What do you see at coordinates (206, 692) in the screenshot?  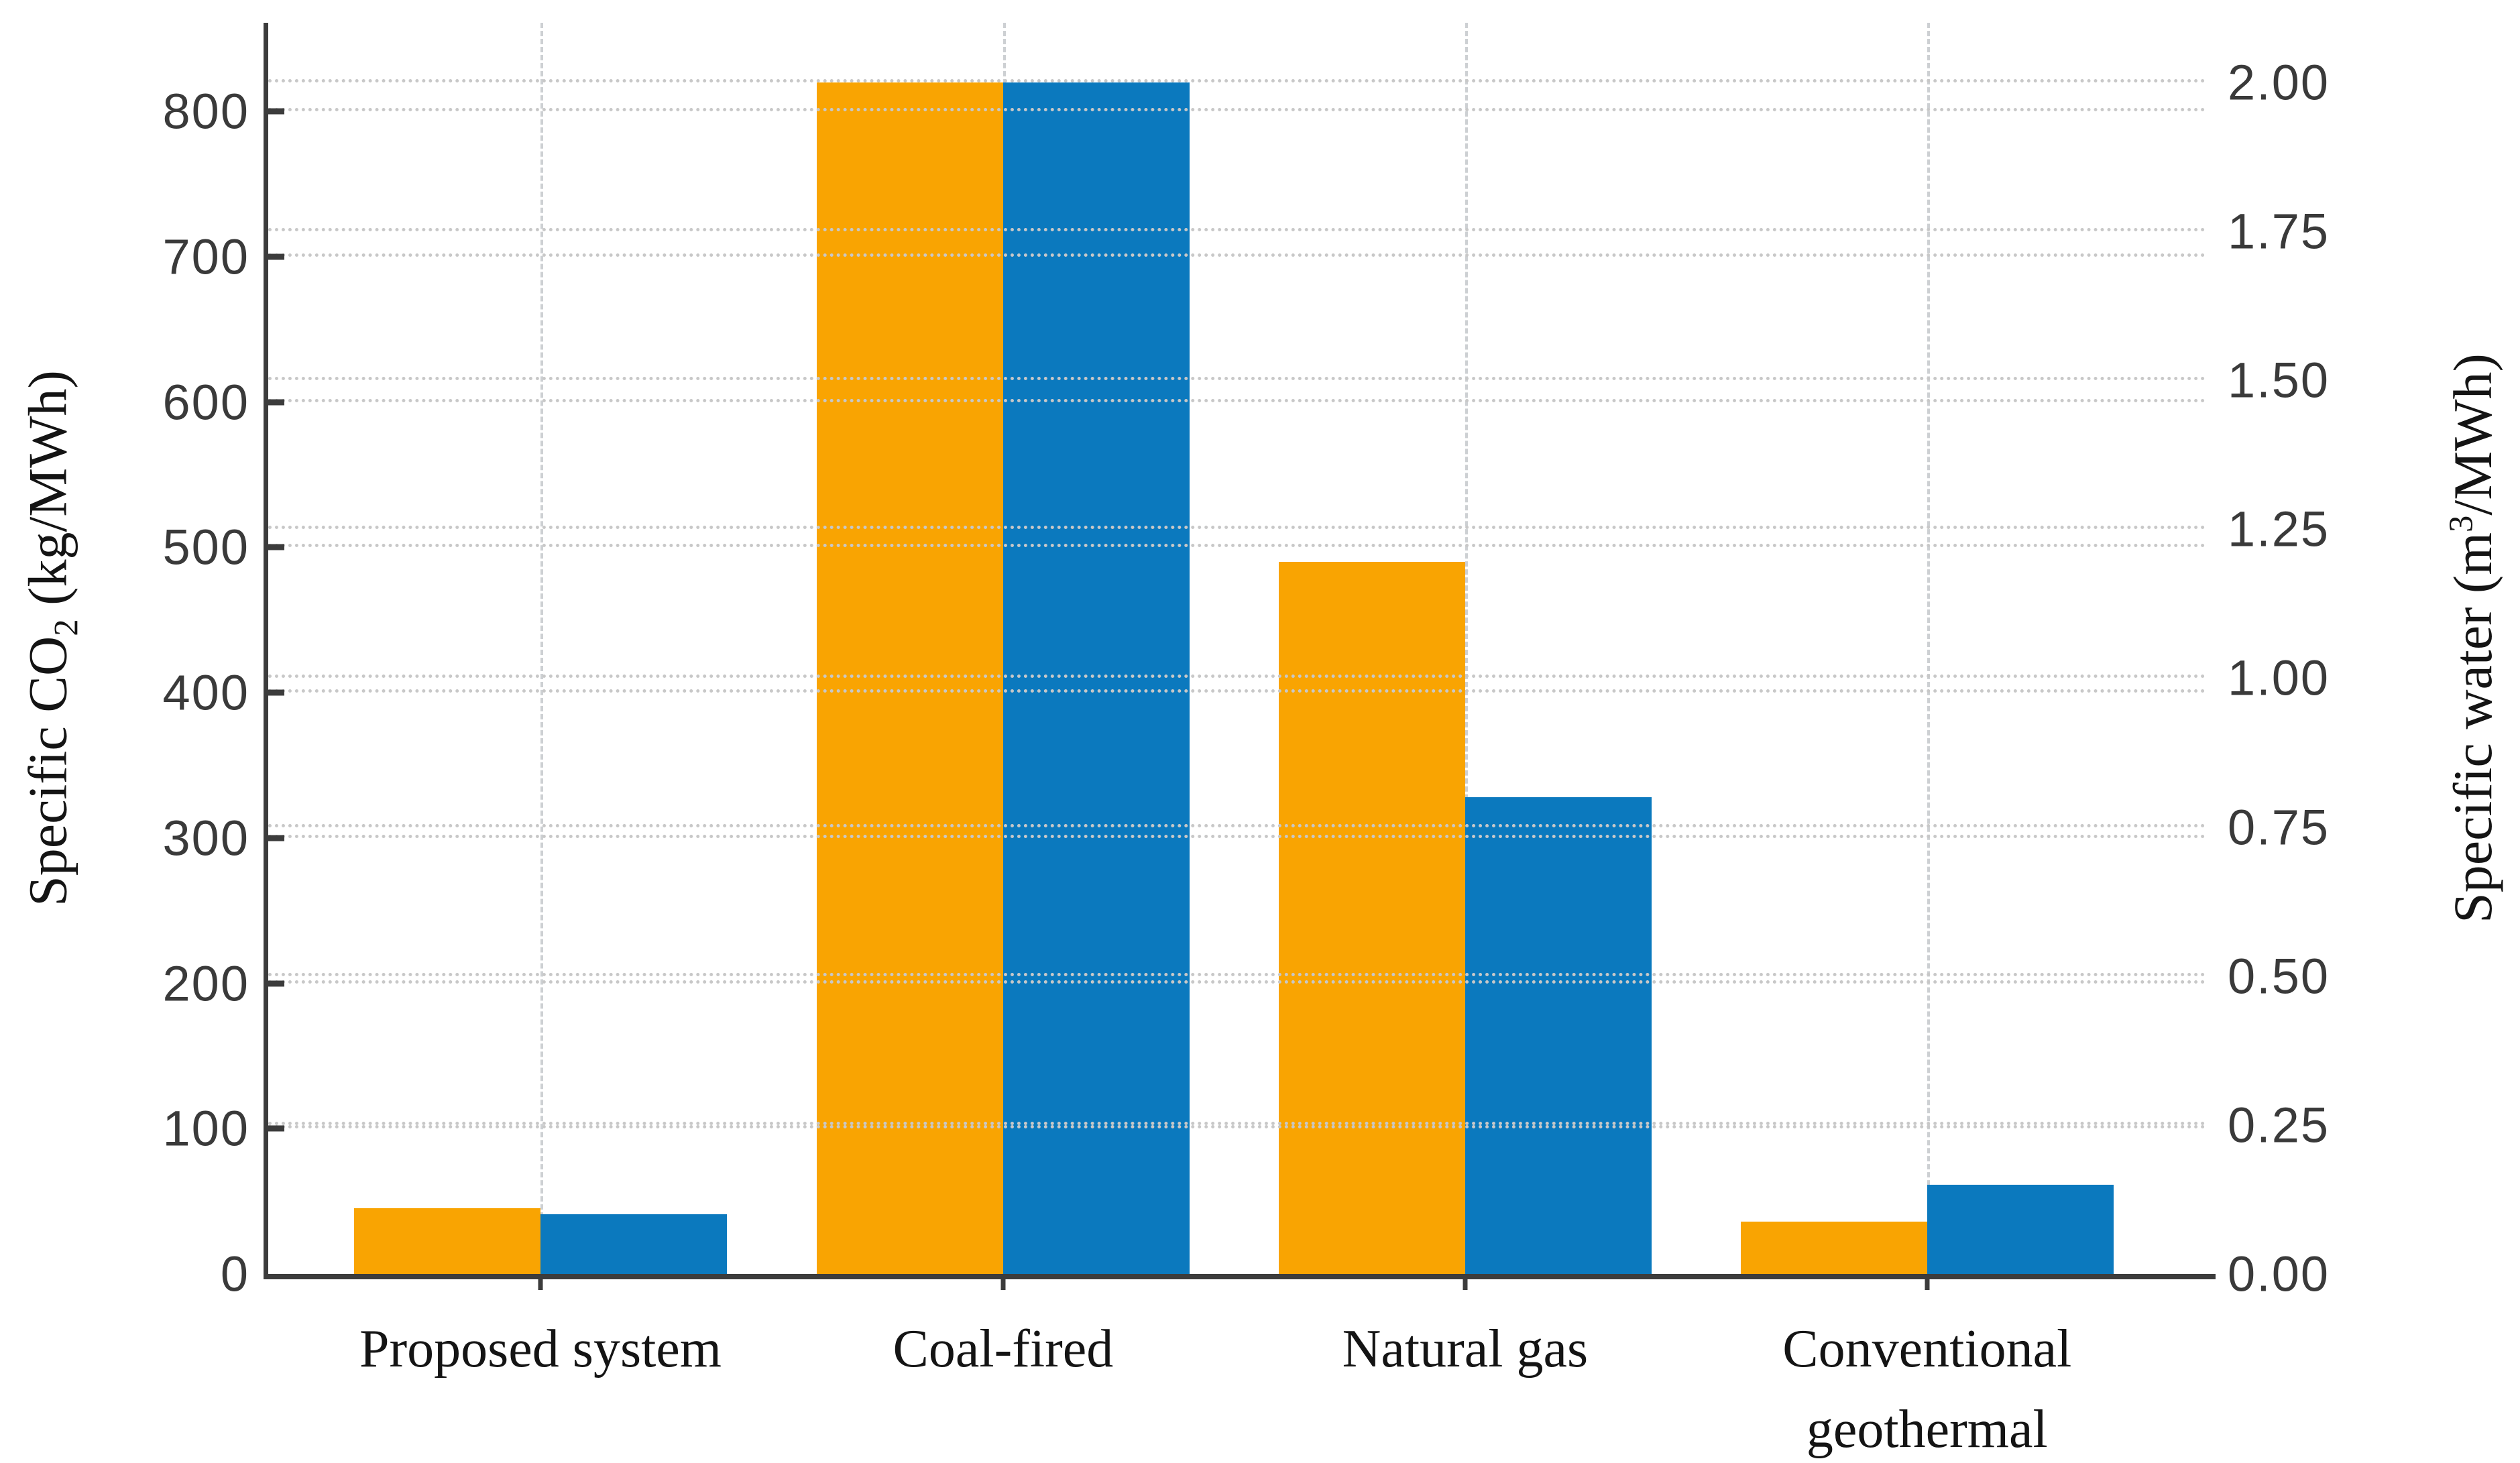 I see `y-left-tick-label: 400` at bounding box center [206, 692].